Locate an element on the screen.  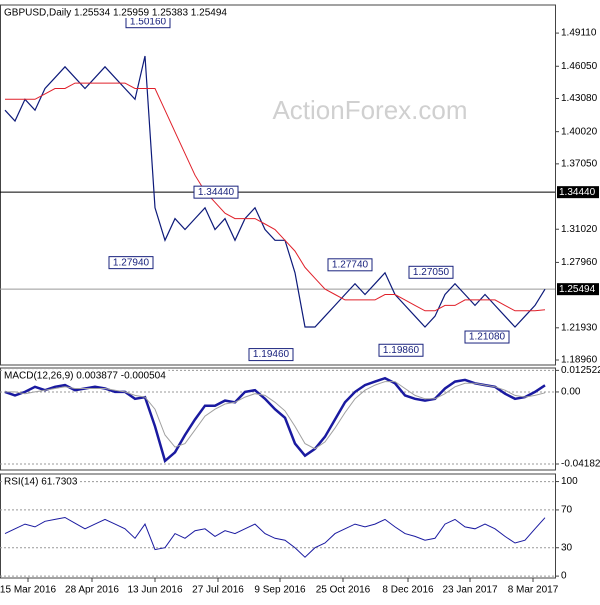
annotation-label: 1.34440 is located at coordinates (216, 192).